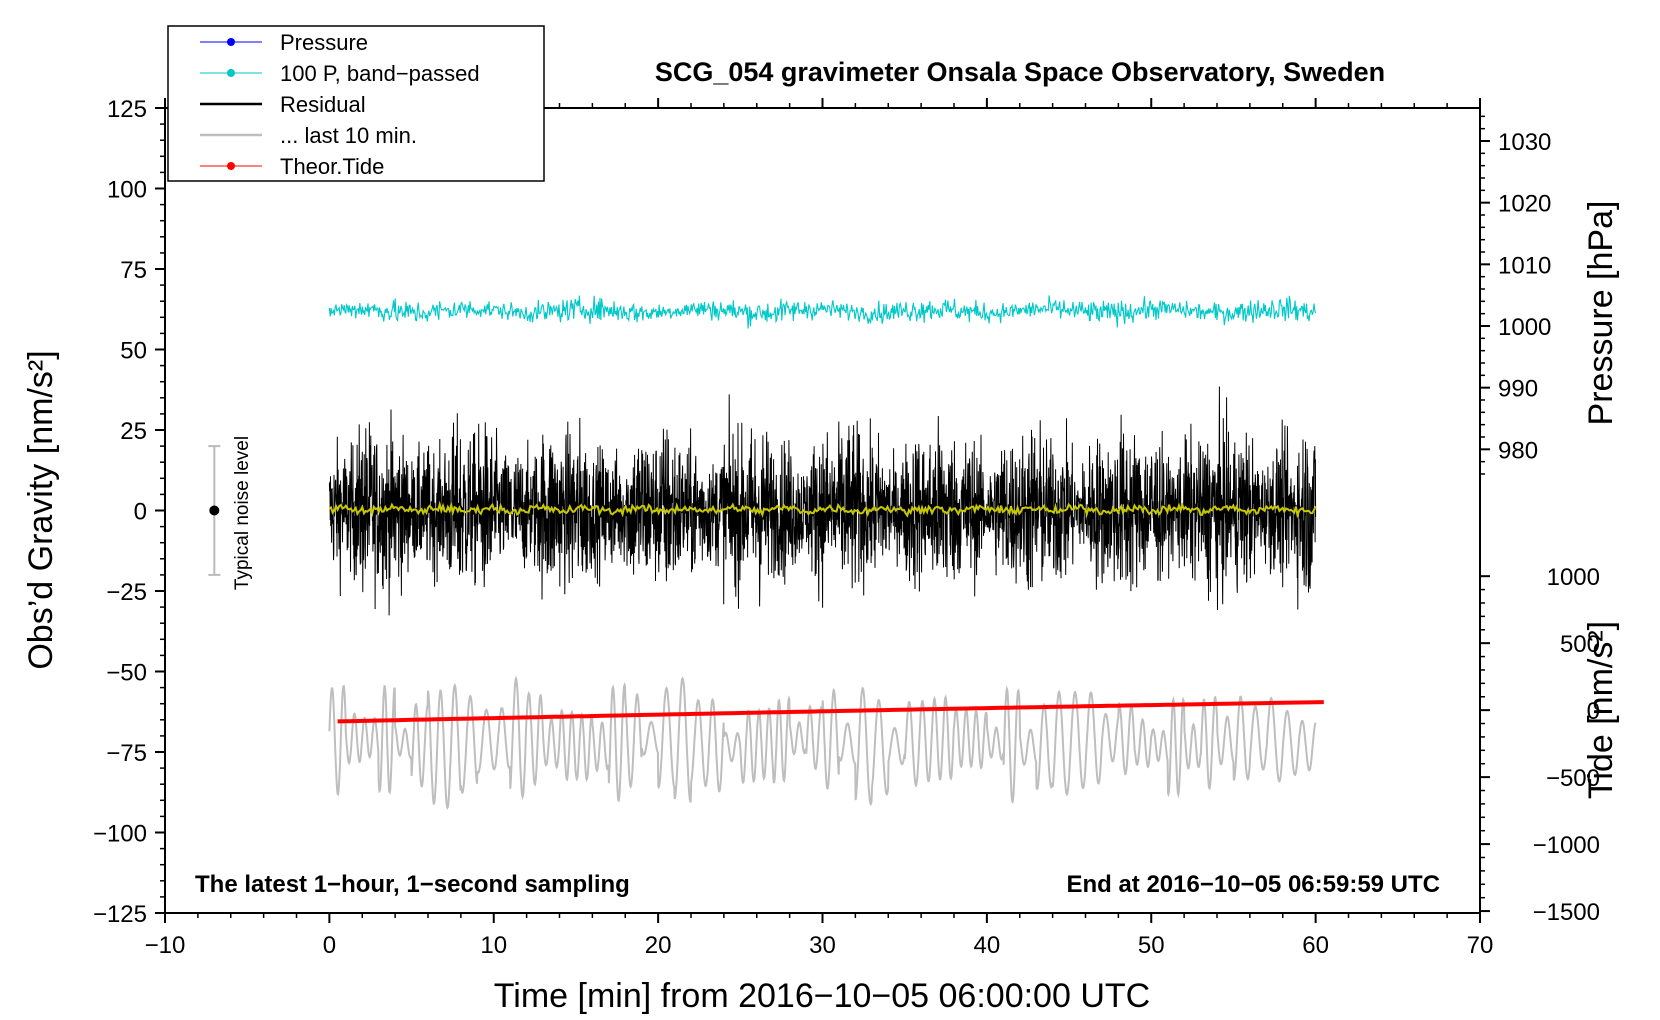  Describe the element at coordinates (1593, 711) in the screenshot. I see `y-tick-tide-label: 0` at that location.